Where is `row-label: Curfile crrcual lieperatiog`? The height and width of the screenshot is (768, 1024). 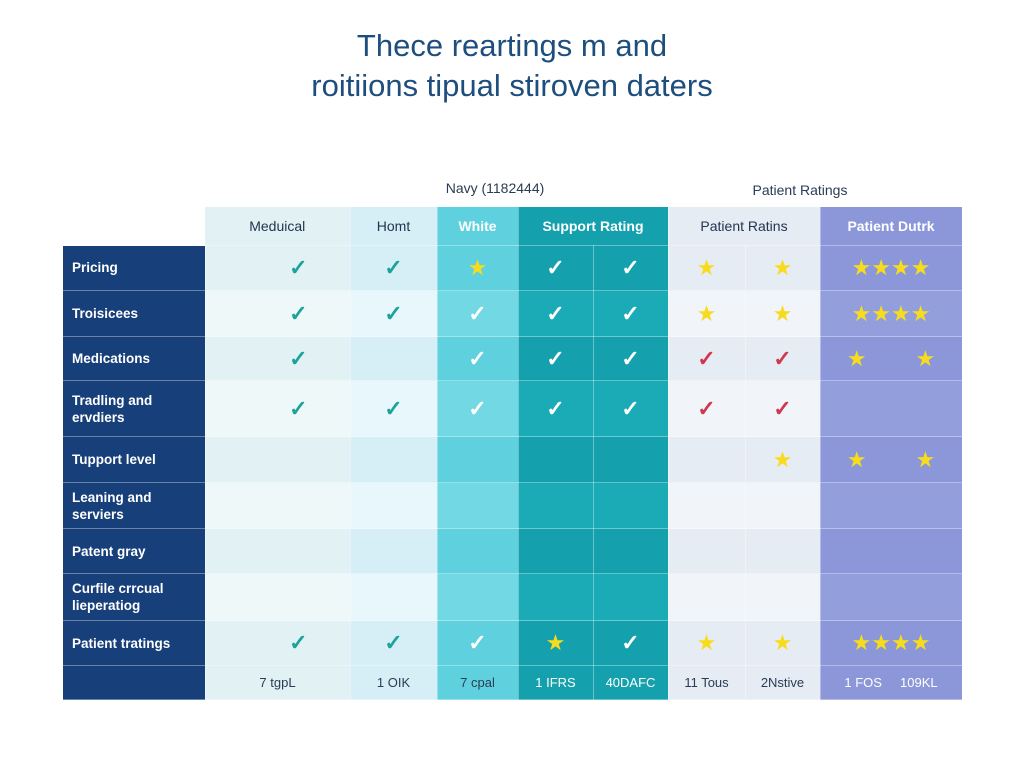
row-label: Curfile crrcual lieperatiog is located at coordinates (134, 597).